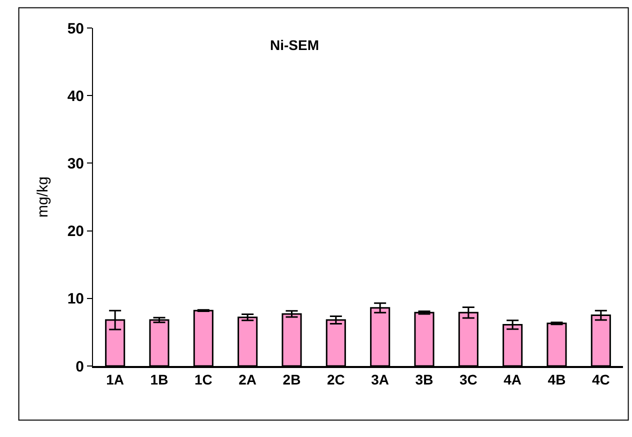 The height and width of the screenshot is (437, 632). Describe the element at coordinates (75, 163) in the screenshot. I see `y-tick-label: 30` at that location.